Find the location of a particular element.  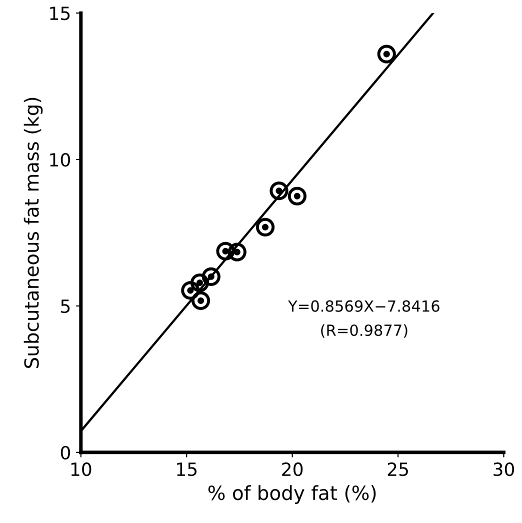

x-tick-label: 20 is located at coordinates (292, 469).